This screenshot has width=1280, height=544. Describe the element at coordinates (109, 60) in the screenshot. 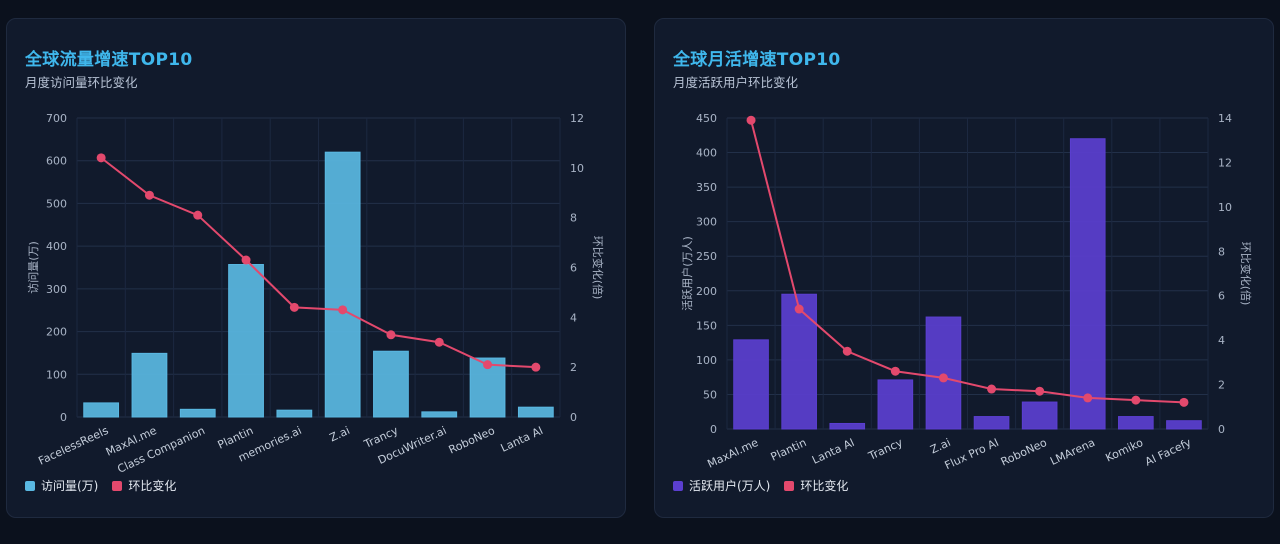

I see `chart-title: 全球流量增速TOP10` at that location.